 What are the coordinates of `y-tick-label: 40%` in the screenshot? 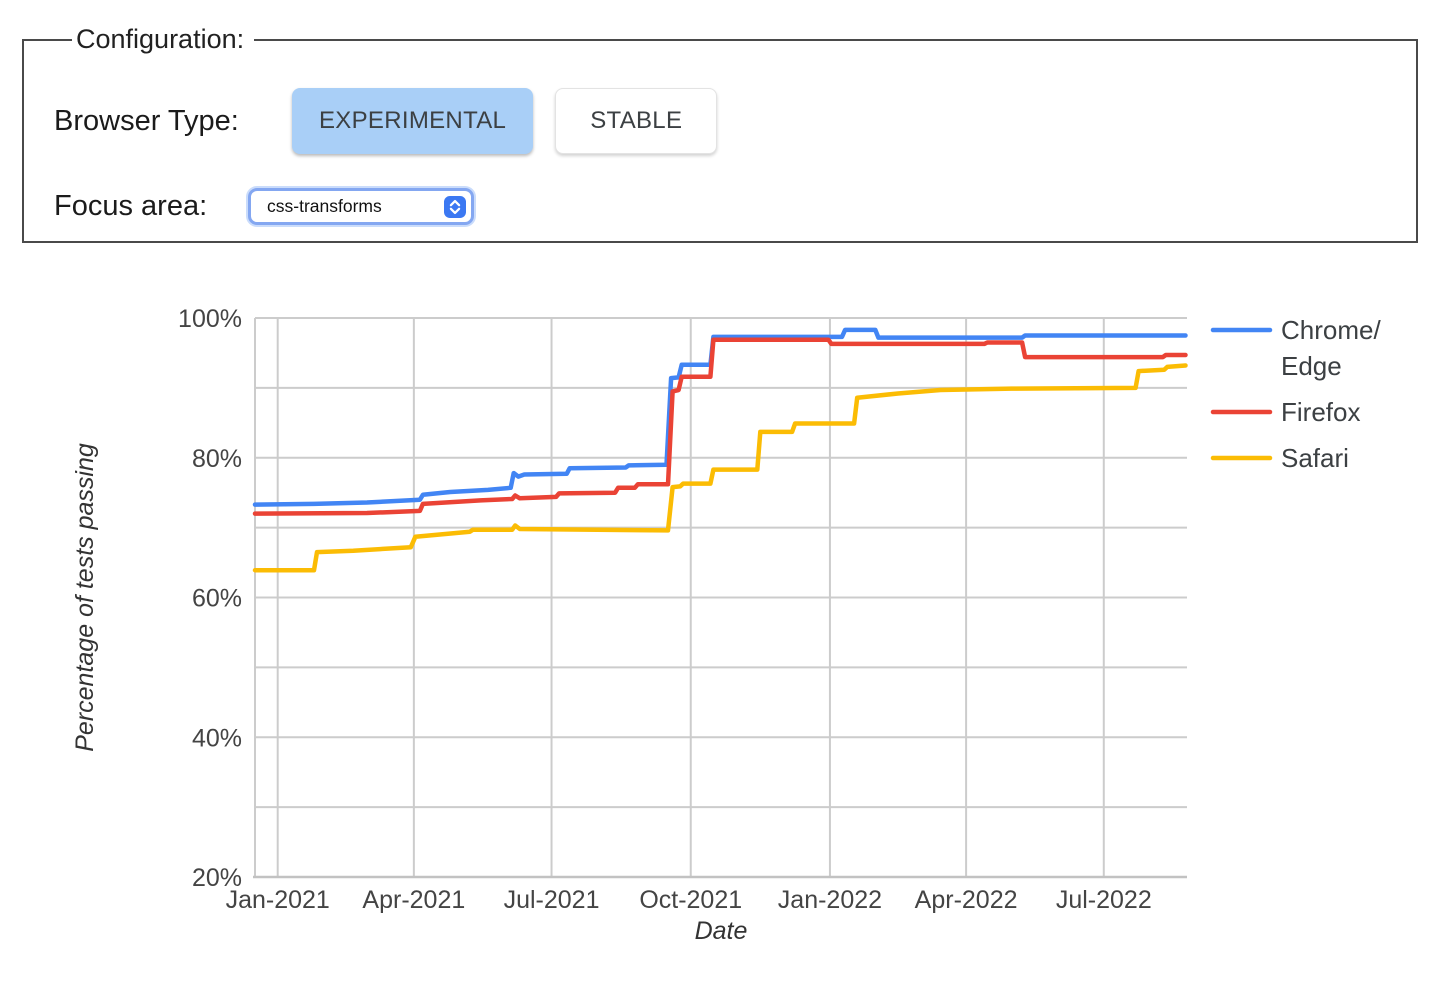 It's located at (217, 738).